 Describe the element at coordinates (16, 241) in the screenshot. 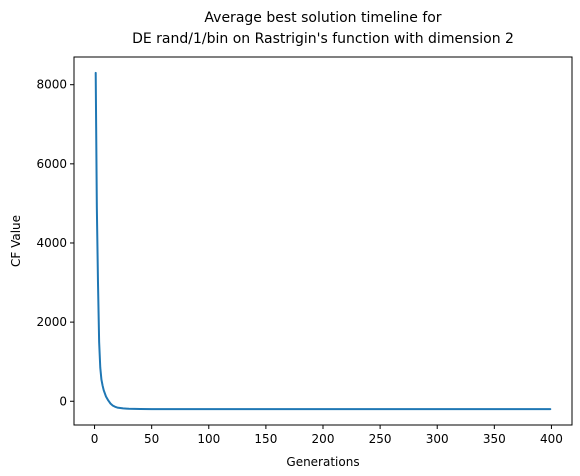

I see `y-axis-label: CF Value` at that location.